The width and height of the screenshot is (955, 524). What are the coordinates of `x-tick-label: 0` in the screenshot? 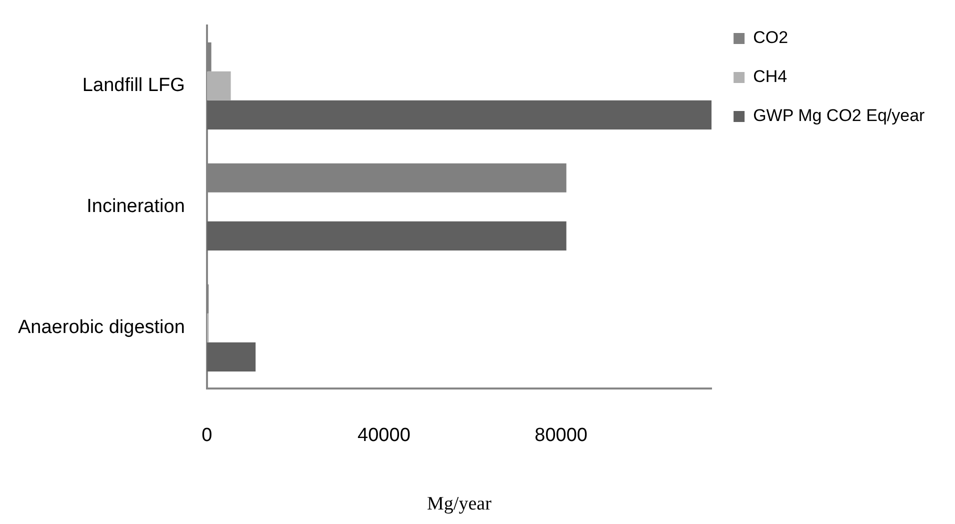 It's located at (207, 435).